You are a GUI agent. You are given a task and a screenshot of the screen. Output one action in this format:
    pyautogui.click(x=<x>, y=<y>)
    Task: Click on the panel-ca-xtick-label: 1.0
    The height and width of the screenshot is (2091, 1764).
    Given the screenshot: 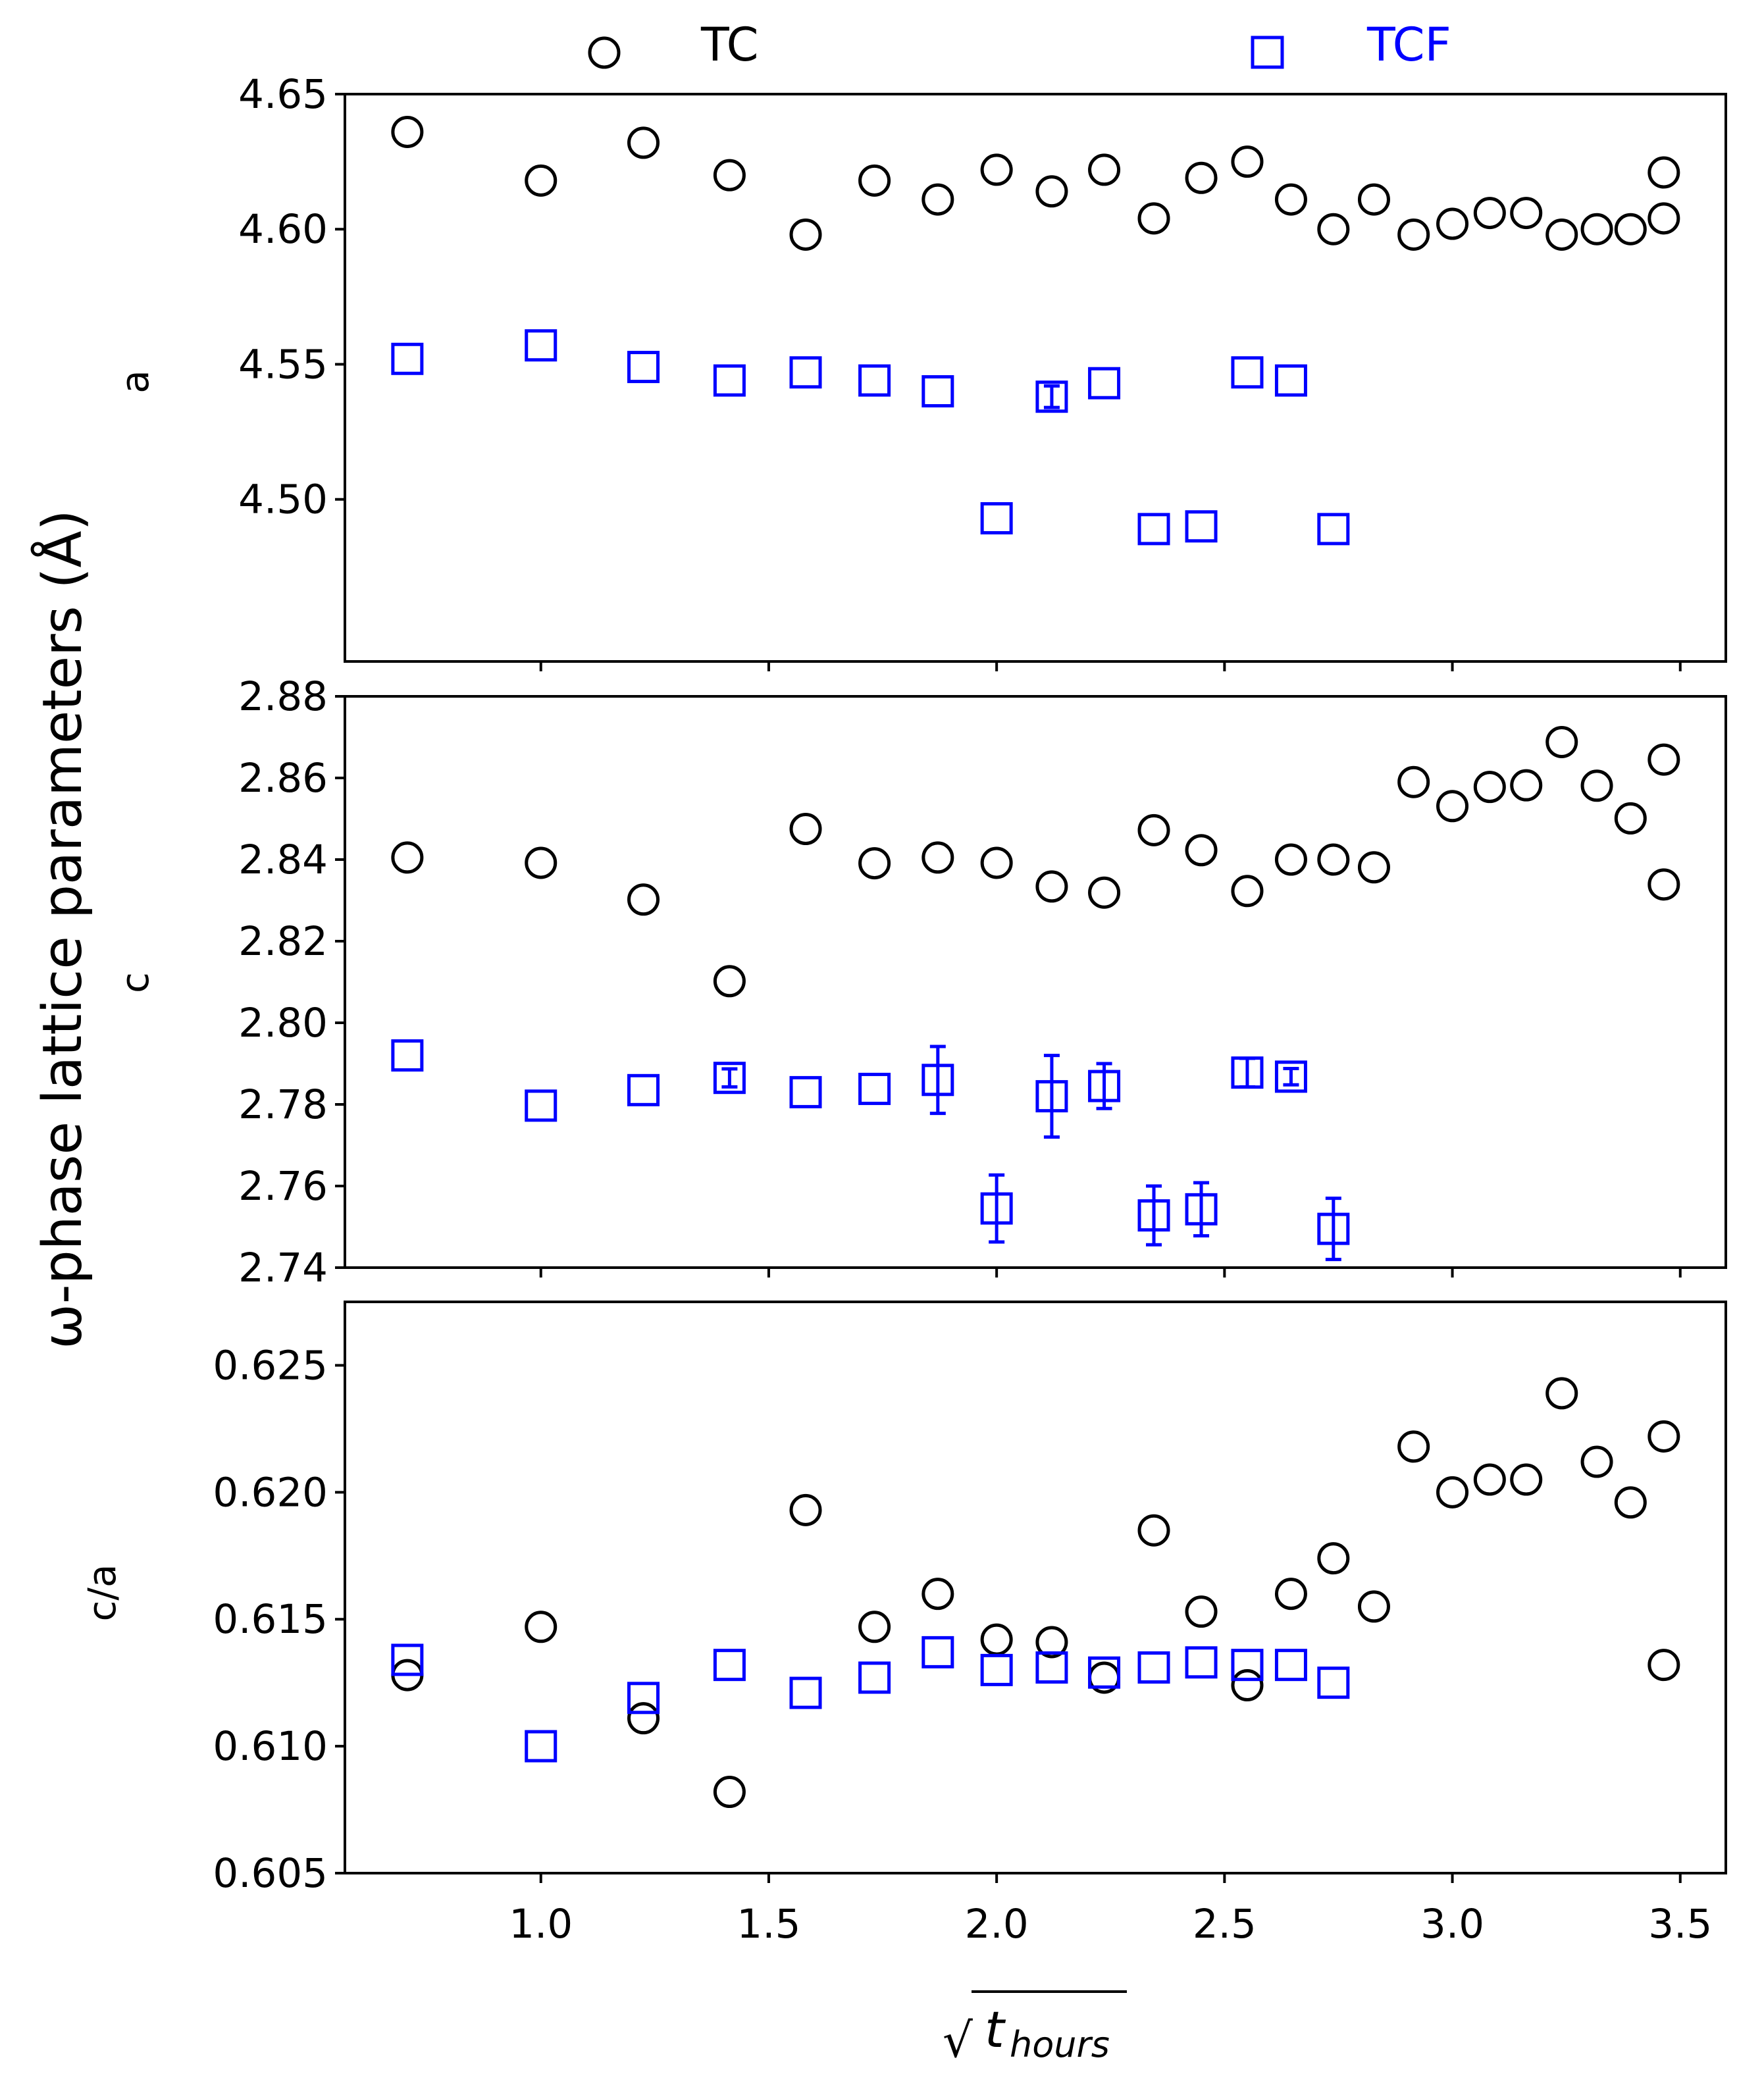 What is the action you would take?
    pyautogui.click(x=541, y=1924)
    